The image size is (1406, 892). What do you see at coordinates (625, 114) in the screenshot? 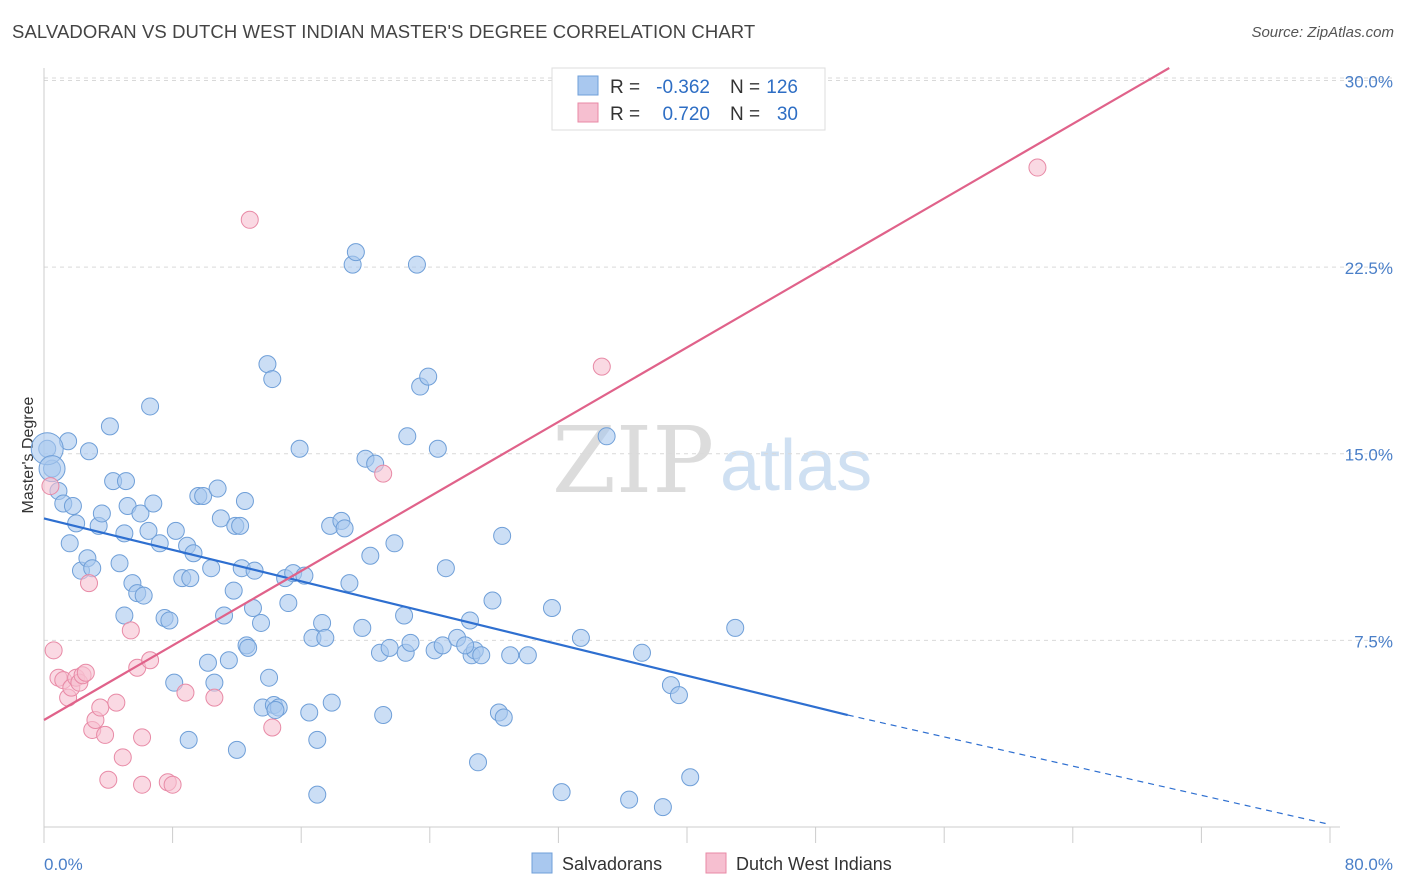
I see `legend-r-label-2: R =` at bounding box center [625, 114].